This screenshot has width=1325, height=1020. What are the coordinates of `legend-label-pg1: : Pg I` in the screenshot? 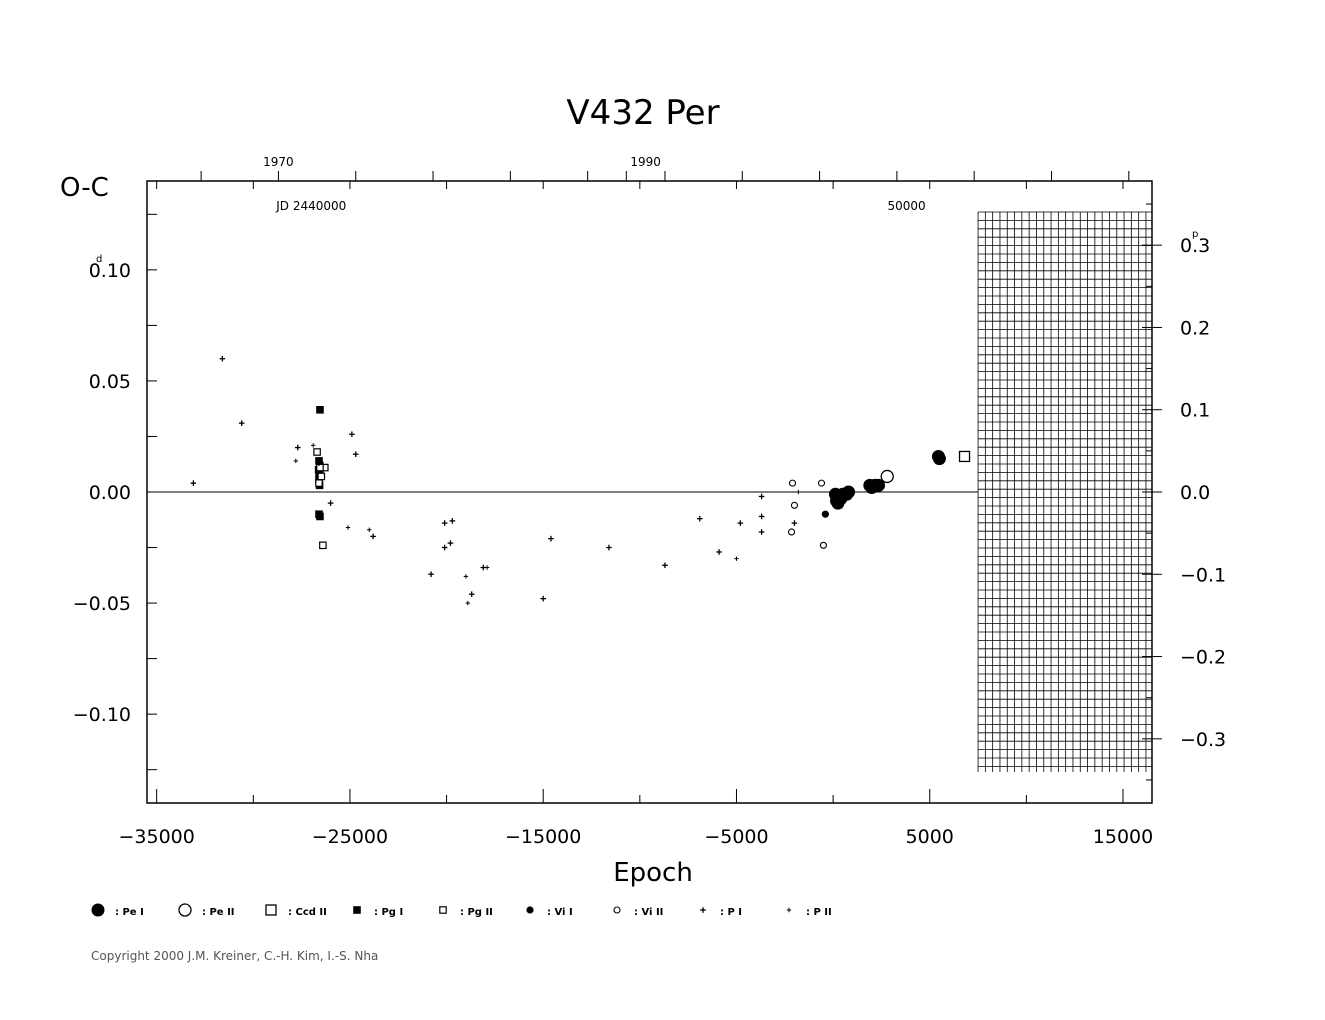 It's located at (388, 912).